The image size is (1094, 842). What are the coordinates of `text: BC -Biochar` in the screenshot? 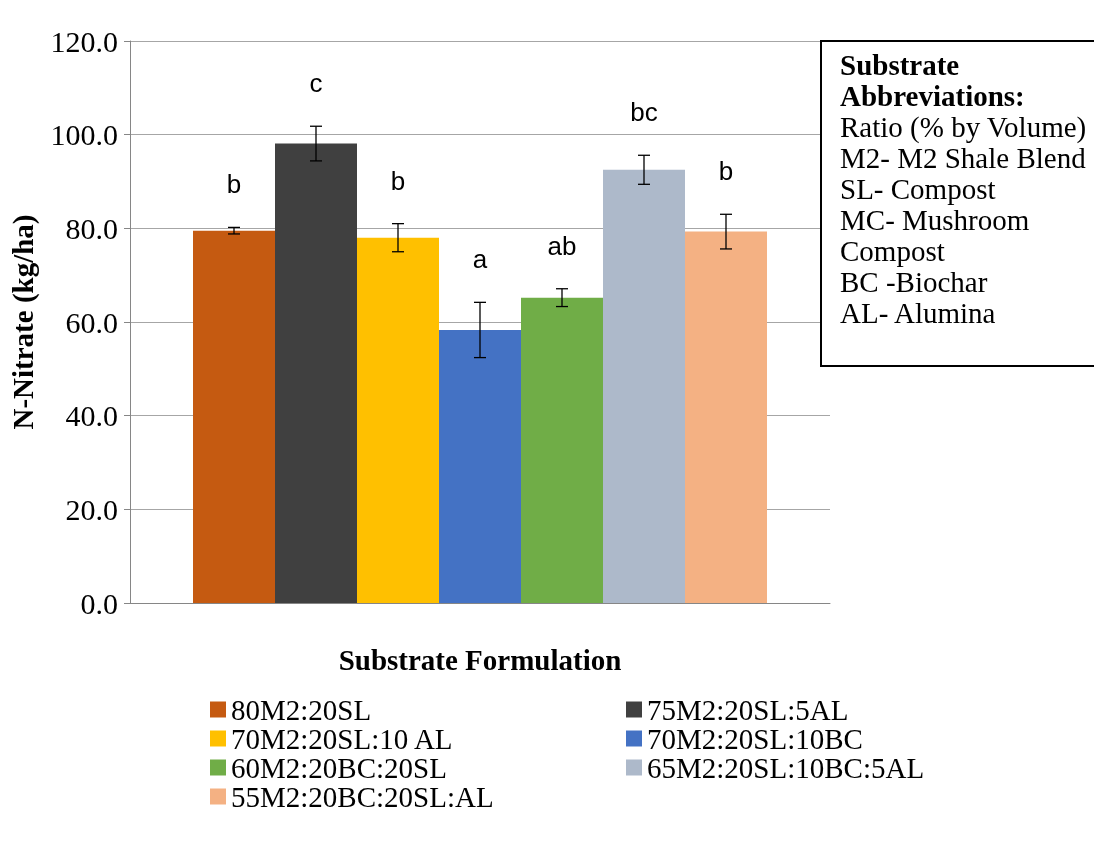 It's located at (914, 282).